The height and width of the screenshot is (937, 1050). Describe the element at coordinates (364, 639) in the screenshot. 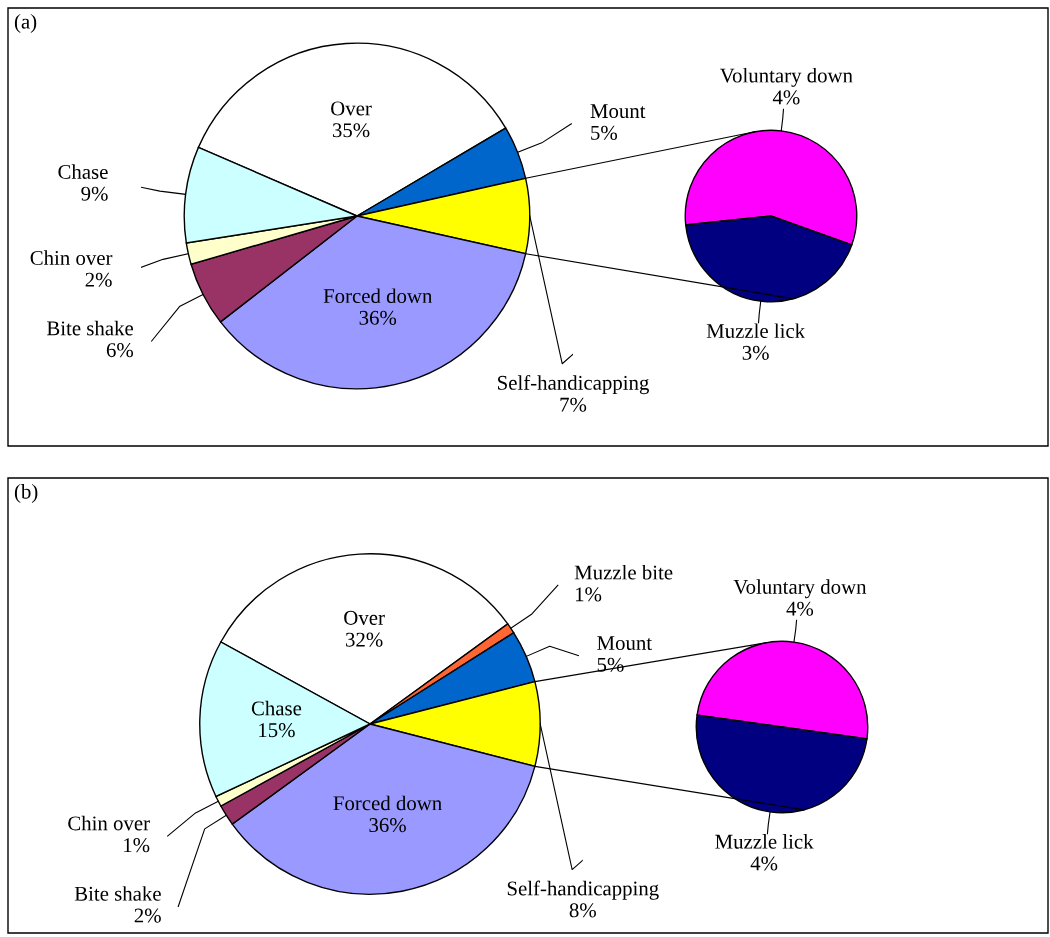

I see `data-label: 32%` at that location.